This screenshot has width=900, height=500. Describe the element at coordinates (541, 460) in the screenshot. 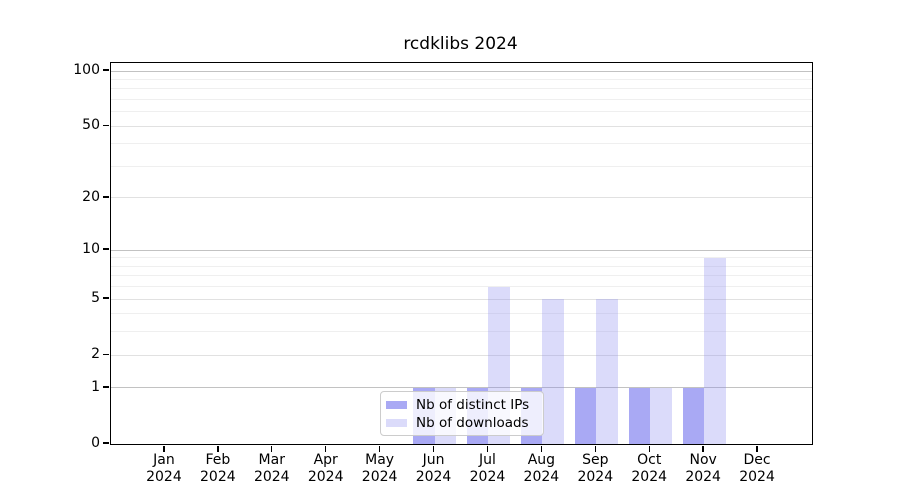

I see `x-tick-month: Aug` at that location.